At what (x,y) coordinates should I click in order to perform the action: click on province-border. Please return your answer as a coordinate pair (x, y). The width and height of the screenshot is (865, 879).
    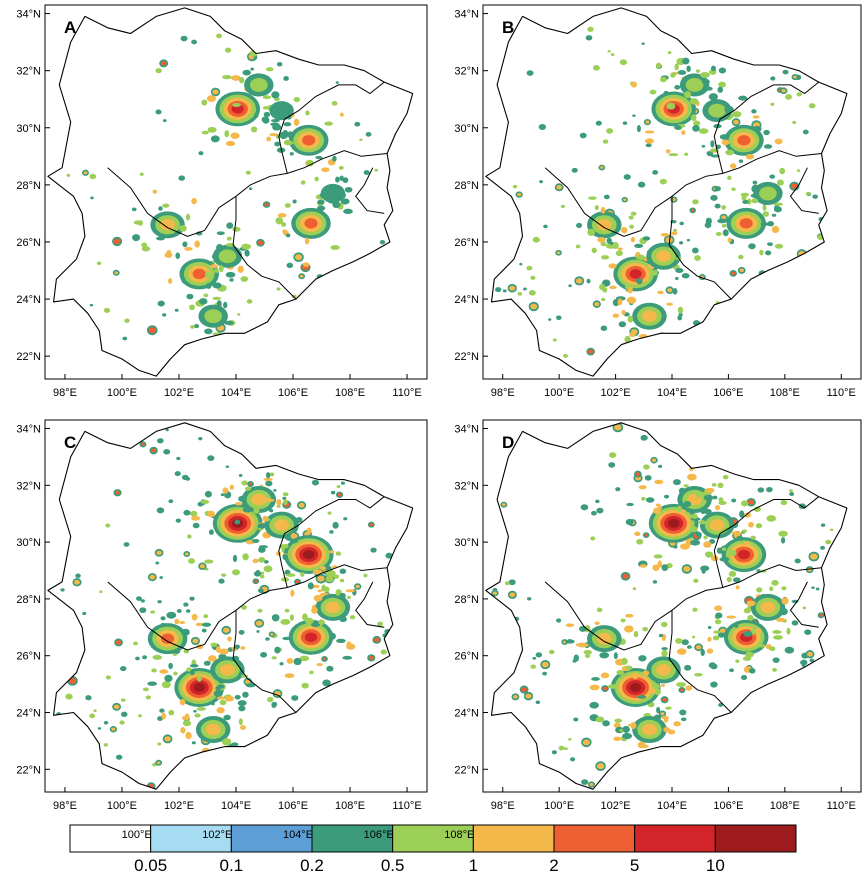
    Looking at the image, I should click on (247, 193).